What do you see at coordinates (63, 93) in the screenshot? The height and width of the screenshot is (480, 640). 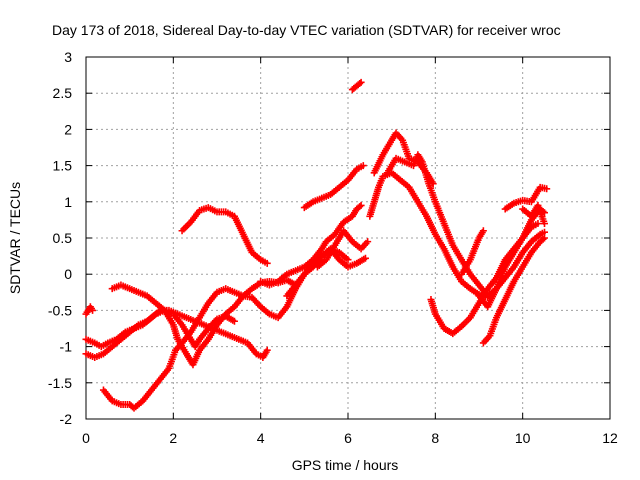 I see `y-tick-label: 2.5` at bounding box center [63, 93].